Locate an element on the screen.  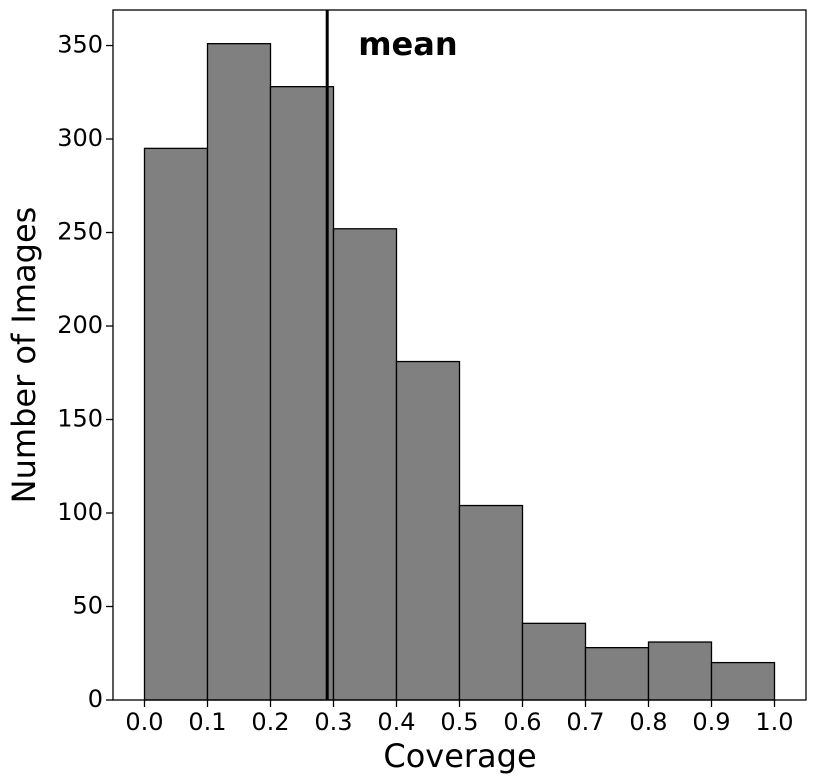
x-tick-label: 0.3 is located at coordinates (333, 722).